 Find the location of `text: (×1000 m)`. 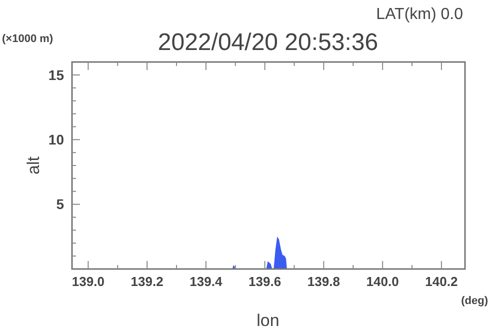

text: (×1000 m) is located at coordinates (28, 39).